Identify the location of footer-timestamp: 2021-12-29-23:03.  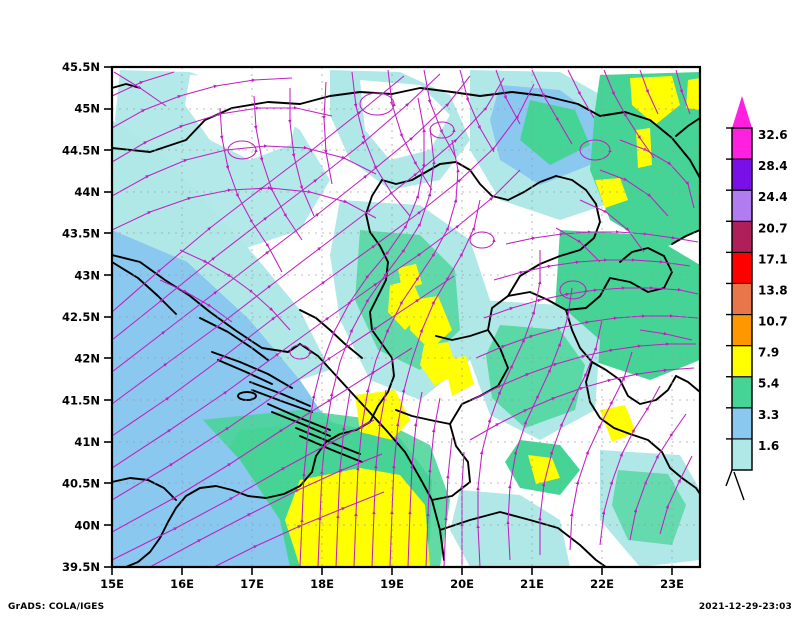
(745, 607).